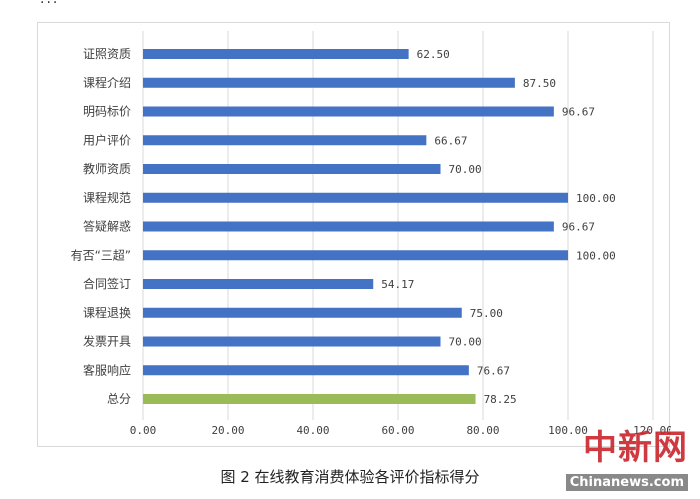  I want to click on category-label: 有否“三超”, so click(101, 254).